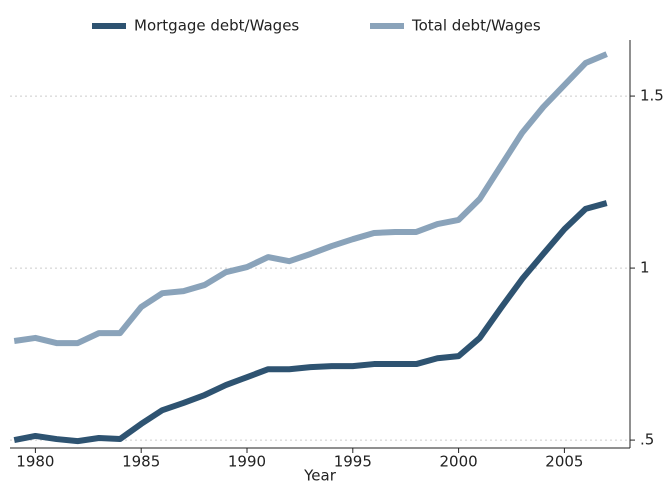 This screenshot has height=485, width=667. I want to click on x-tick-label: 1980, so click(35, 462).